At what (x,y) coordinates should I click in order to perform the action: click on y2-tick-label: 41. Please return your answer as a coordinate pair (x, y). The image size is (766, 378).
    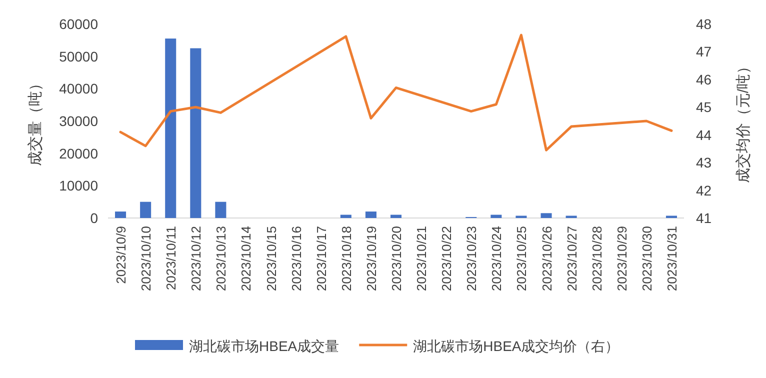
    Looking at the image, I should click on (704, 218).